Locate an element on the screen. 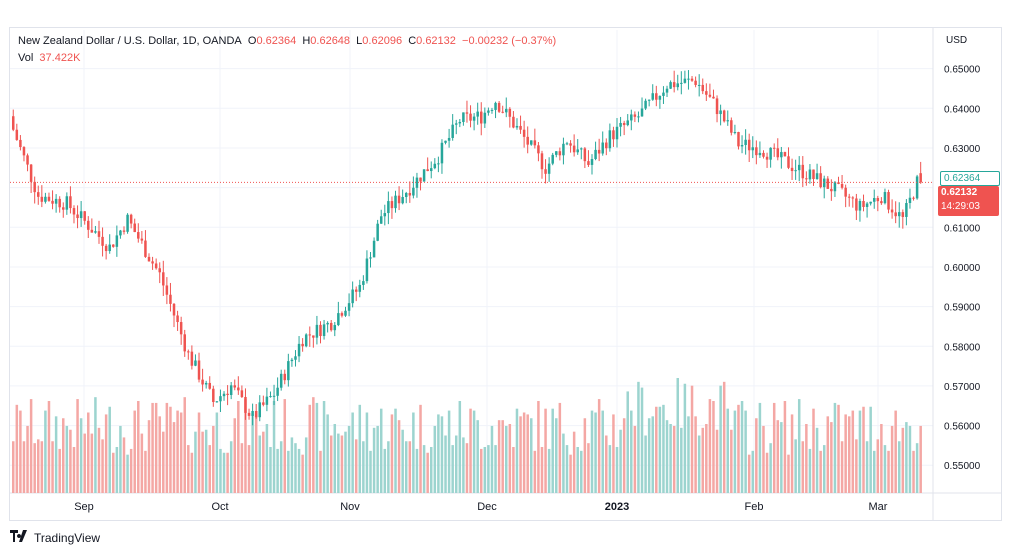  close-price-text: 0.62132 is located at coordinates (959, 192).